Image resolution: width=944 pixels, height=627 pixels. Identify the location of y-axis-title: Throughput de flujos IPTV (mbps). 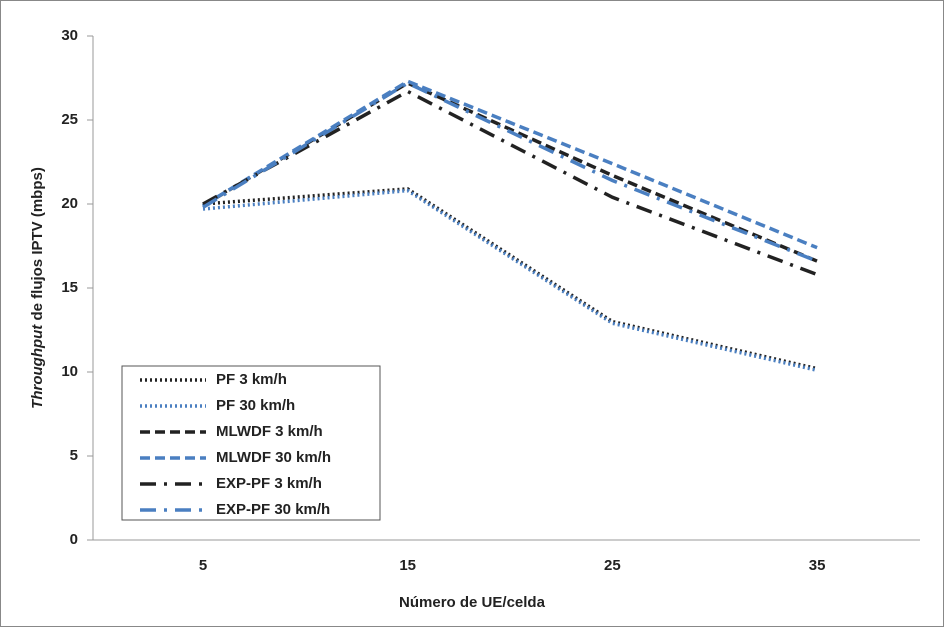
(37, 288).